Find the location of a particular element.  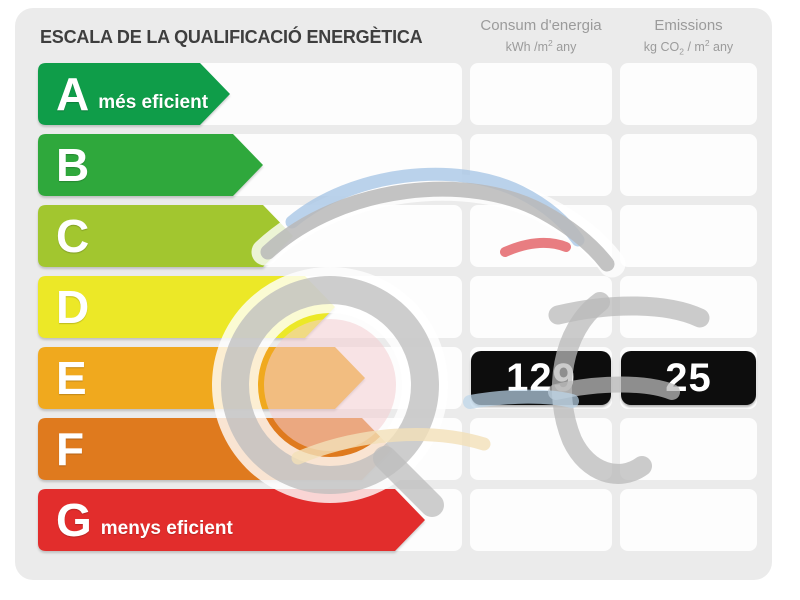

rating-bar: D is located at coordinates (186, 307).